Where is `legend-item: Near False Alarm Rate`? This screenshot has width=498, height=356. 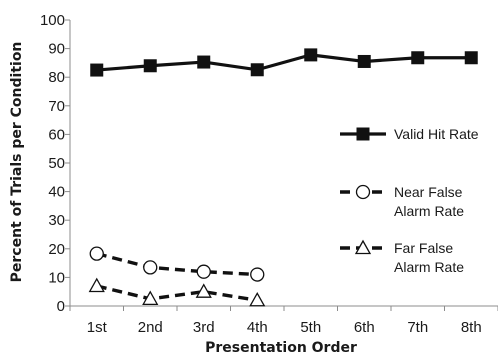 legend-item: Near False Alarm Rate is located at coordinates (402, 201).